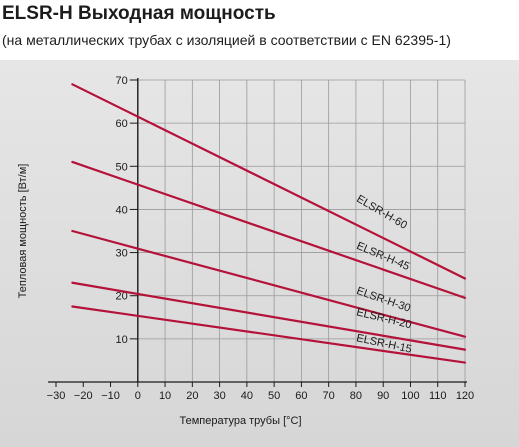 The height and width of the screenshot is (447, 519). Describe the element at coordinates (465, 396) in the screenshot. I see `x-tick-label: 120` at that location.